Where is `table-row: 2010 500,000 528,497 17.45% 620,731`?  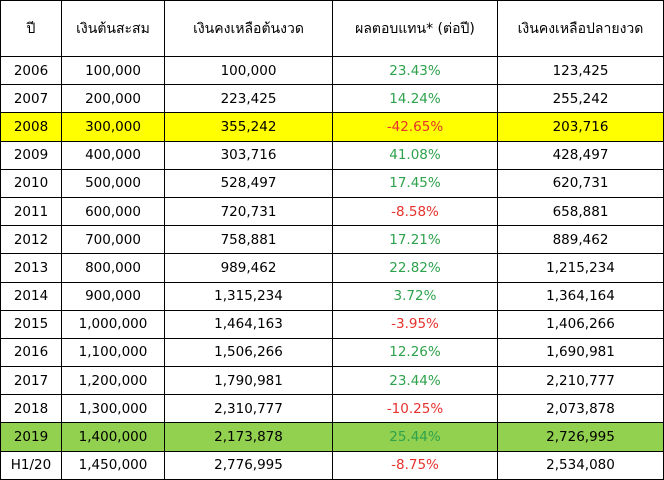 table-row: 2010 500,000 528,497 17.45% 620,731 is located at coordinates (332, 183).